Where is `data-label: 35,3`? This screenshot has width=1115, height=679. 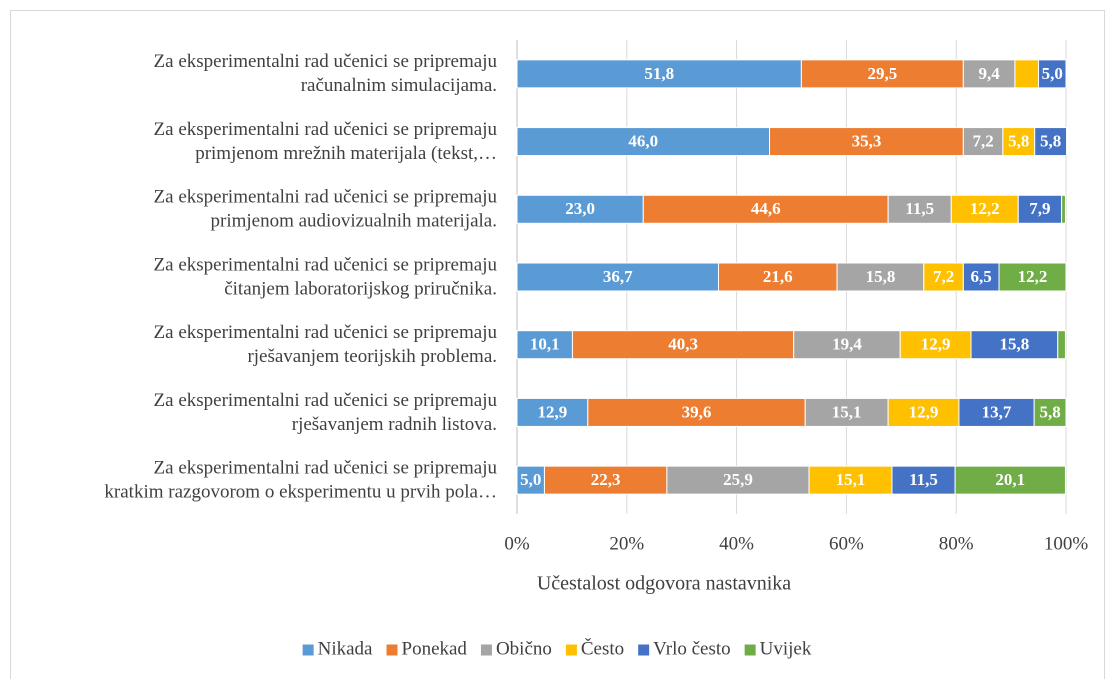
data-label: 35,3 is located at coordinates (867, 140).